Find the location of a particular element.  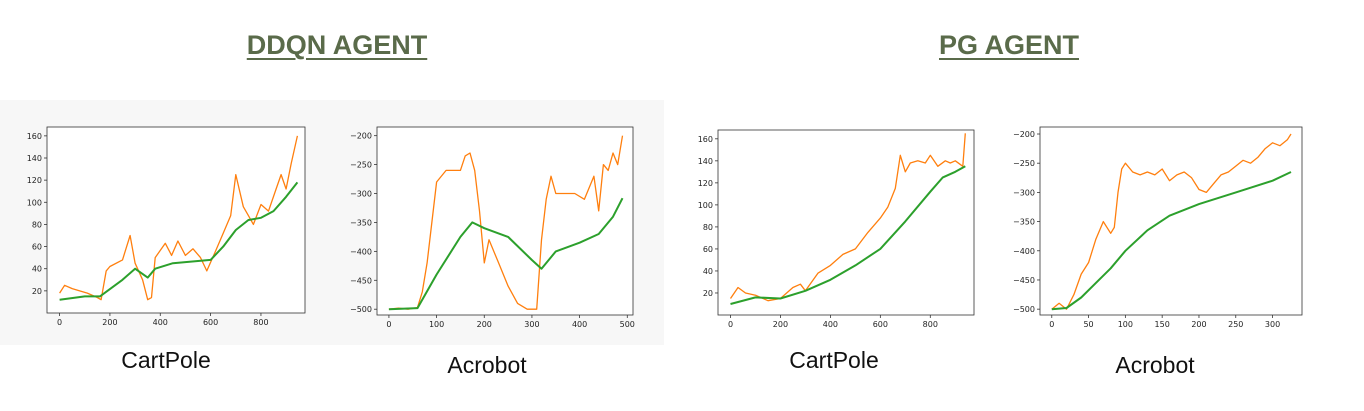

ddqn-cartpole-panel: 20 40 60 80 100 120 140 160 0 200 400 600 800 is located at coordinates (165, 222).